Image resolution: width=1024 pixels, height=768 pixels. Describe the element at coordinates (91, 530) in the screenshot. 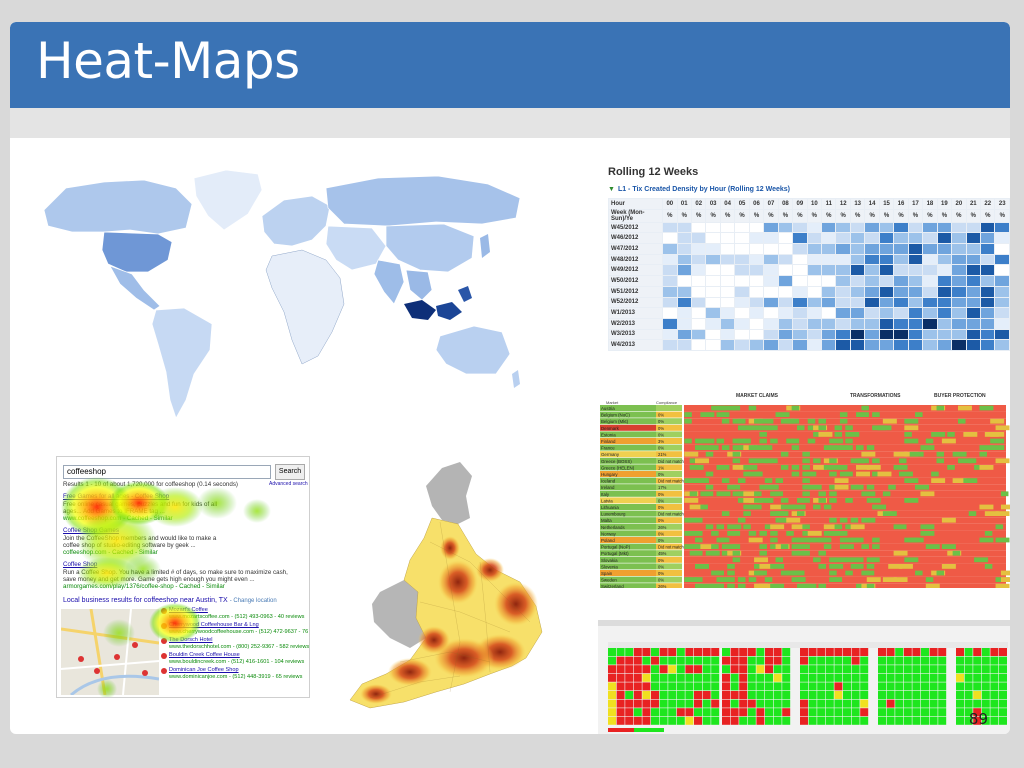

I see `result-2-title: Coffee Shop Games` at that location.